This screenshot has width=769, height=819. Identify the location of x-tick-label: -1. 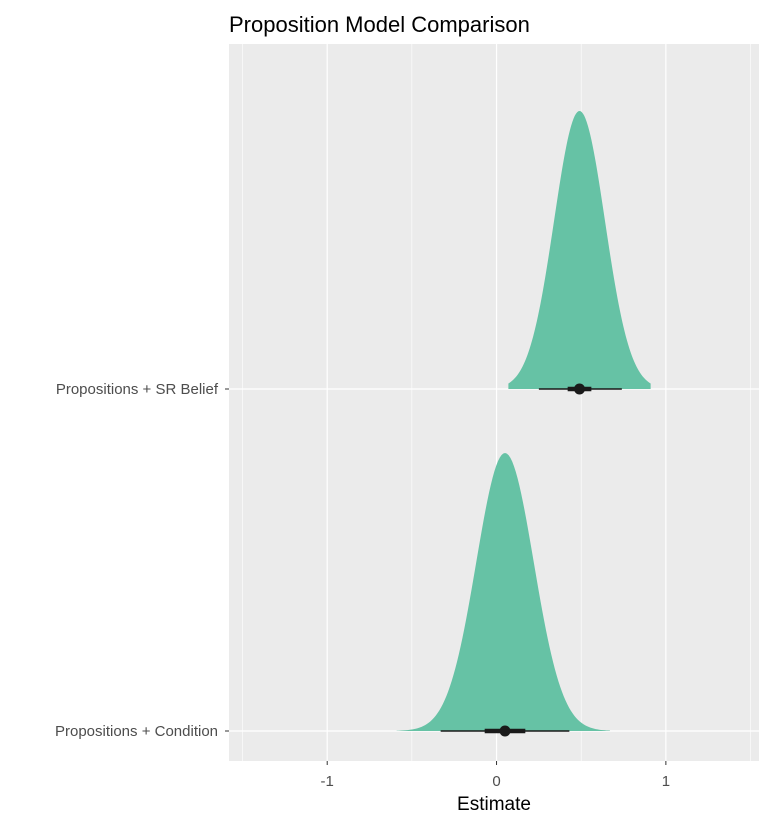
(327, 781).